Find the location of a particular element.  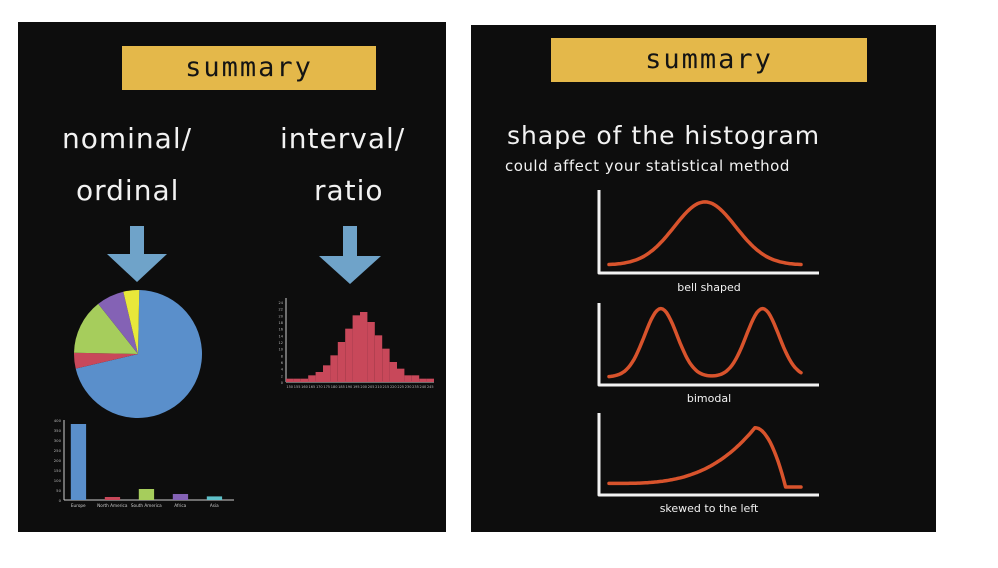

bar-ytick-label: 200 is located at coordinates (58, 460).